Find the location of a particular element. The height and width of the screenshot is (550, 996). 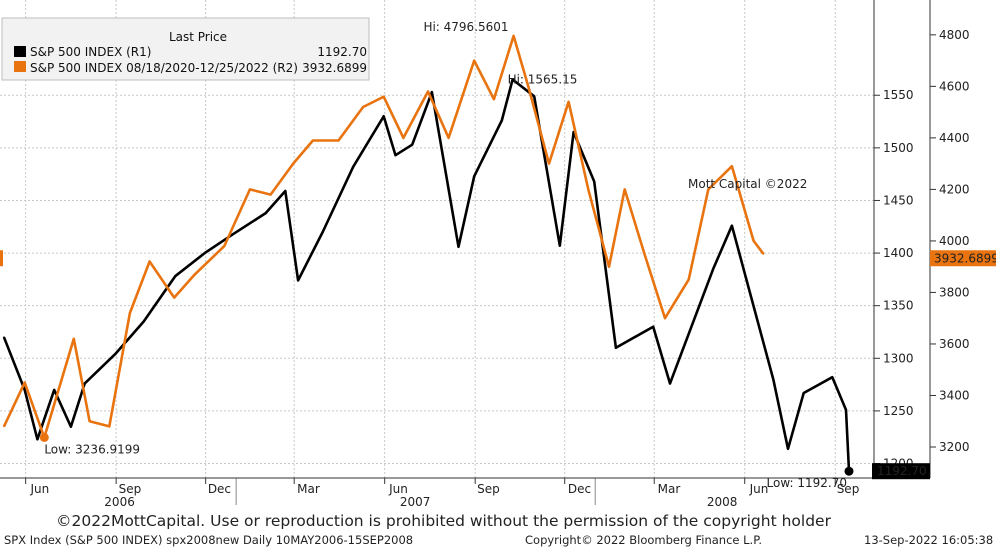

x-tick-label-4: Jun is located at coordinates (398, 489).